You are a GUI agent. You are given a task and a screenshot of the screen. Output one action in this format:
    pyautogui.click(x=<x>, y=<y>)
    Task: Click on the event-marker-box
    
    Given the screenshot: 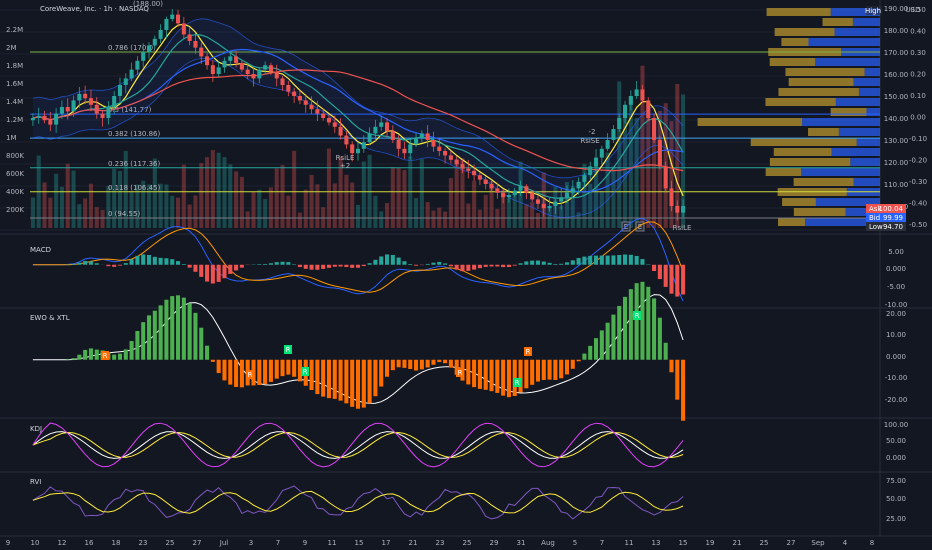 What is the action you would take?
    pyautogui.click(x=640, y=226)
    